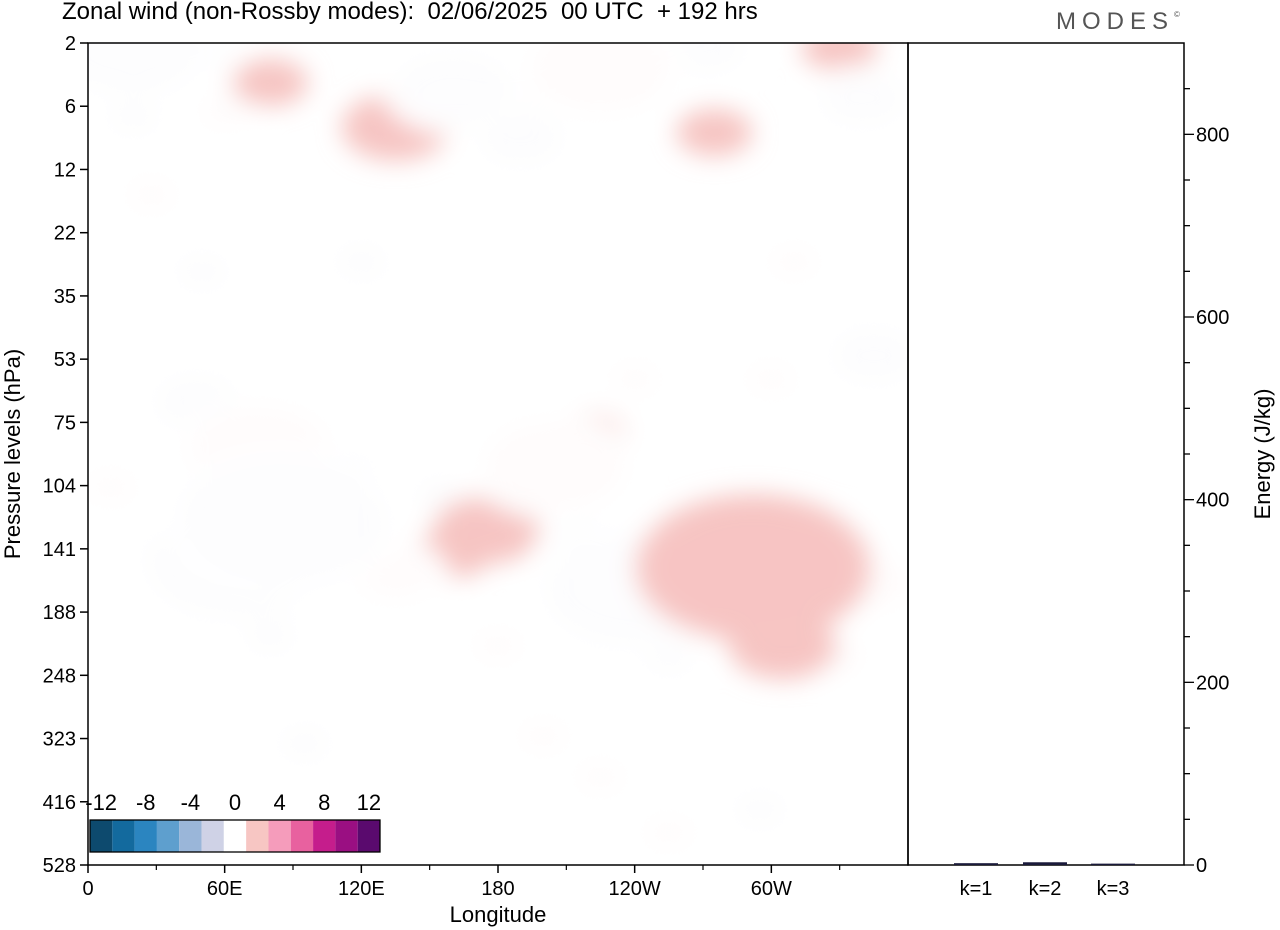 The width and height of the screenshot is (1280, 930). I want to click on y-tick-label: 75, so click(65, 423).